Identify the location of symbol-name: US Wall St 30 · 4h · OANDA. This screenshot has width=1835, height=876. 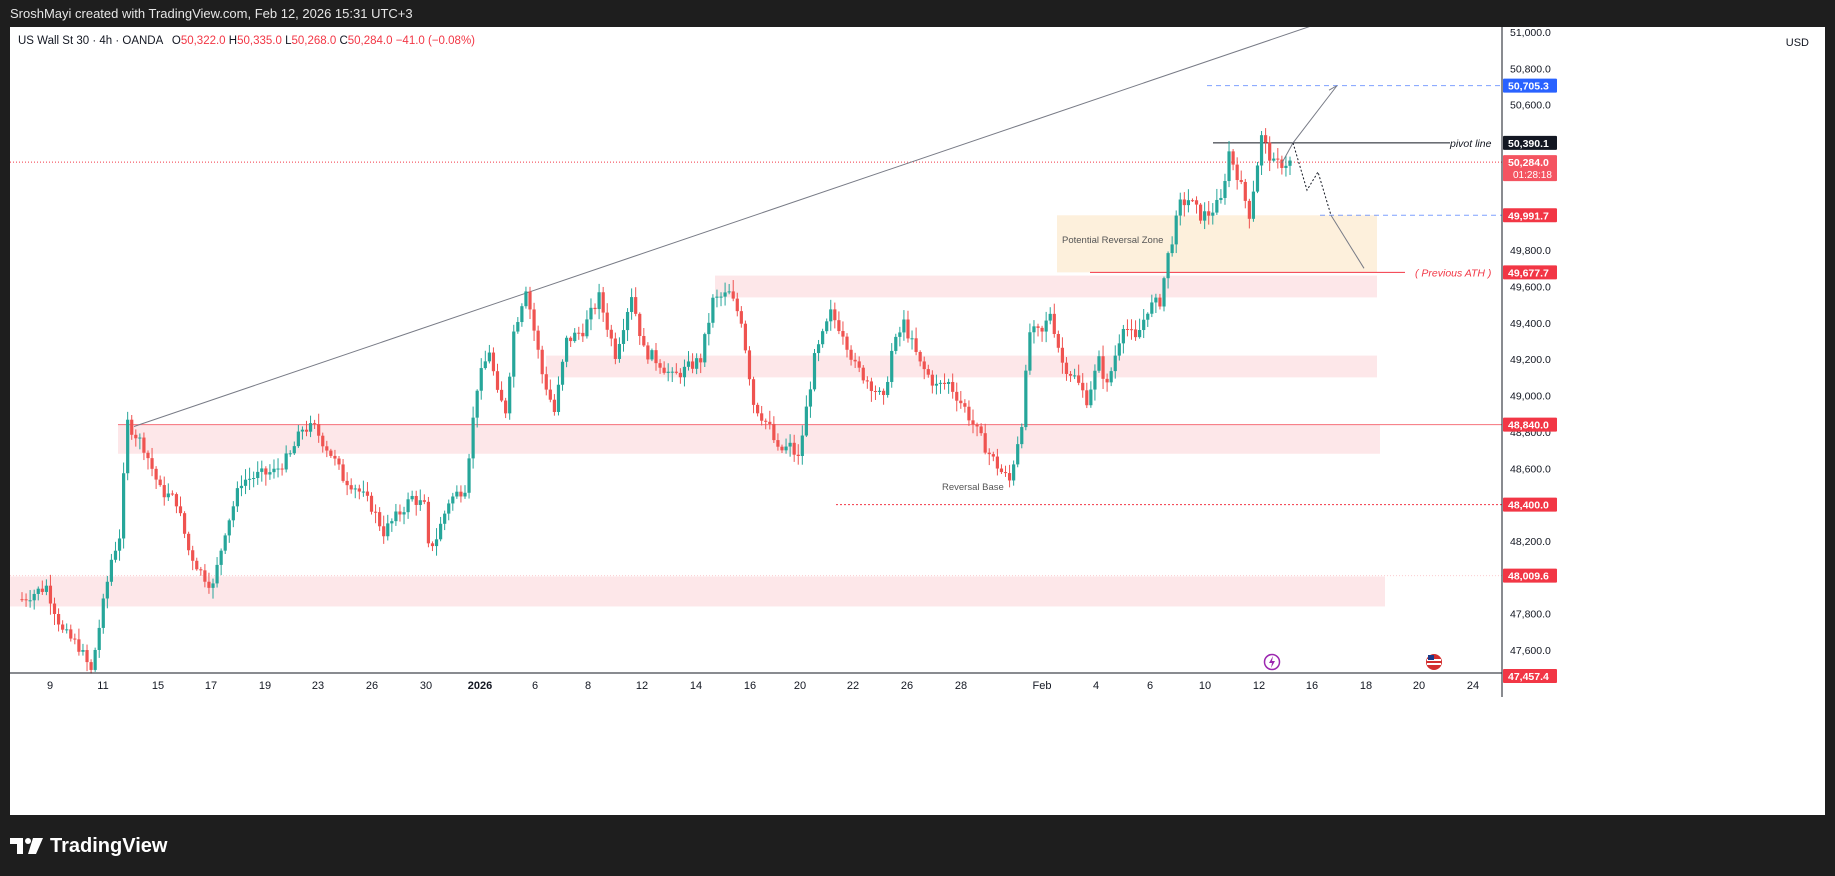
(90, 41).